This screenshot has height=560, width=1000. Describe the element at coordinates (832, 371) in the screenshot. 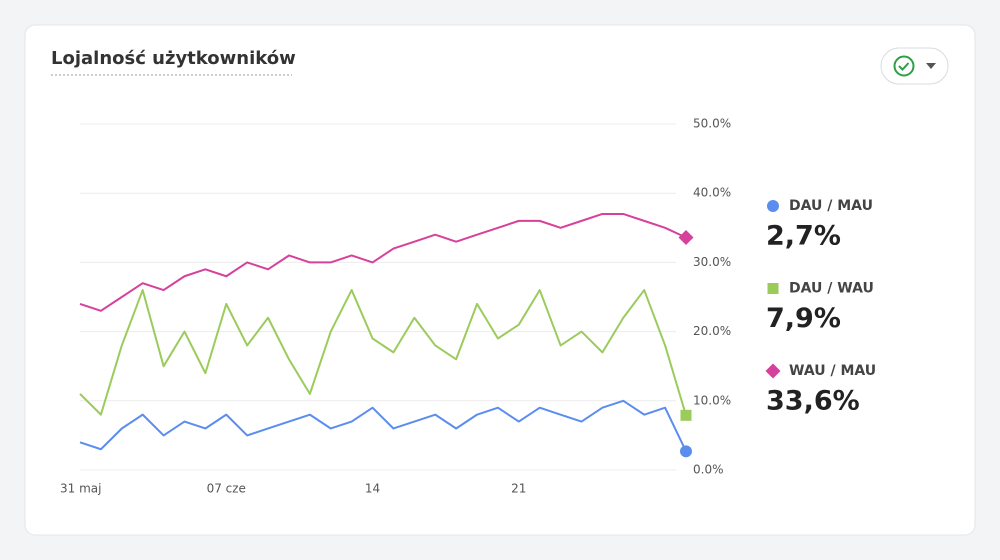

I see `legend-label: WAU / MAU` at that location.